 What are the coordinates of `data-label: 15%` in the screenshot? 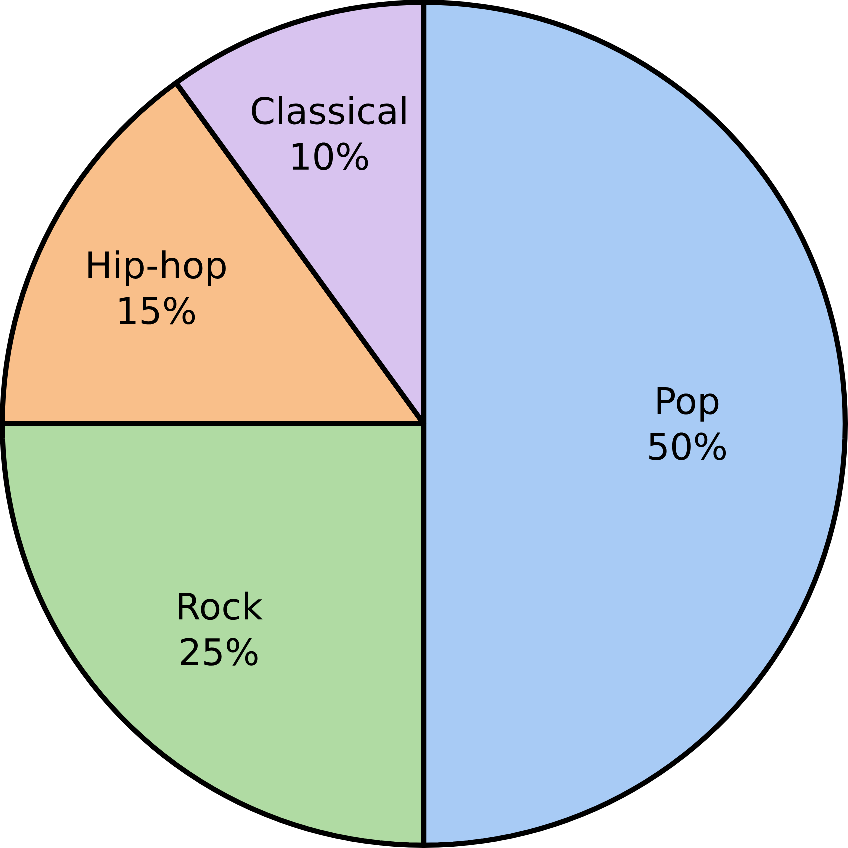 It's located at (158, 310).